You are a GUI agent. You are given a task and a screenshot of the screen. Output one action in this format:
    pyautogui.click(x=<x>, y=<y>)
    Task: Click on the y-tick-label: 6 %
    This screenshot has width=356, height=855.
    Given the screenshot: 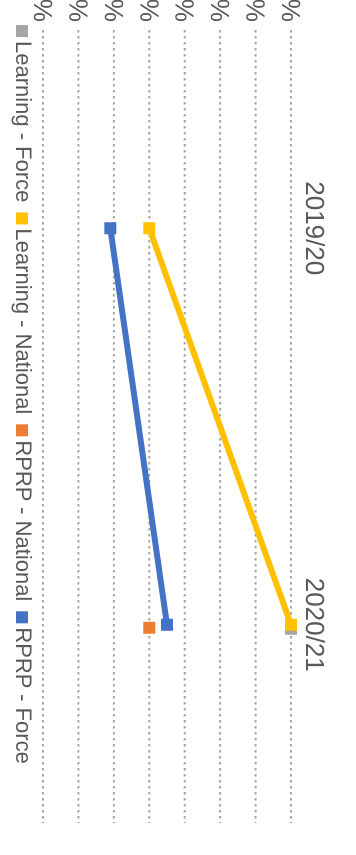 What is the action you would take?
    pyautogui.click(x=256, y=11)
    